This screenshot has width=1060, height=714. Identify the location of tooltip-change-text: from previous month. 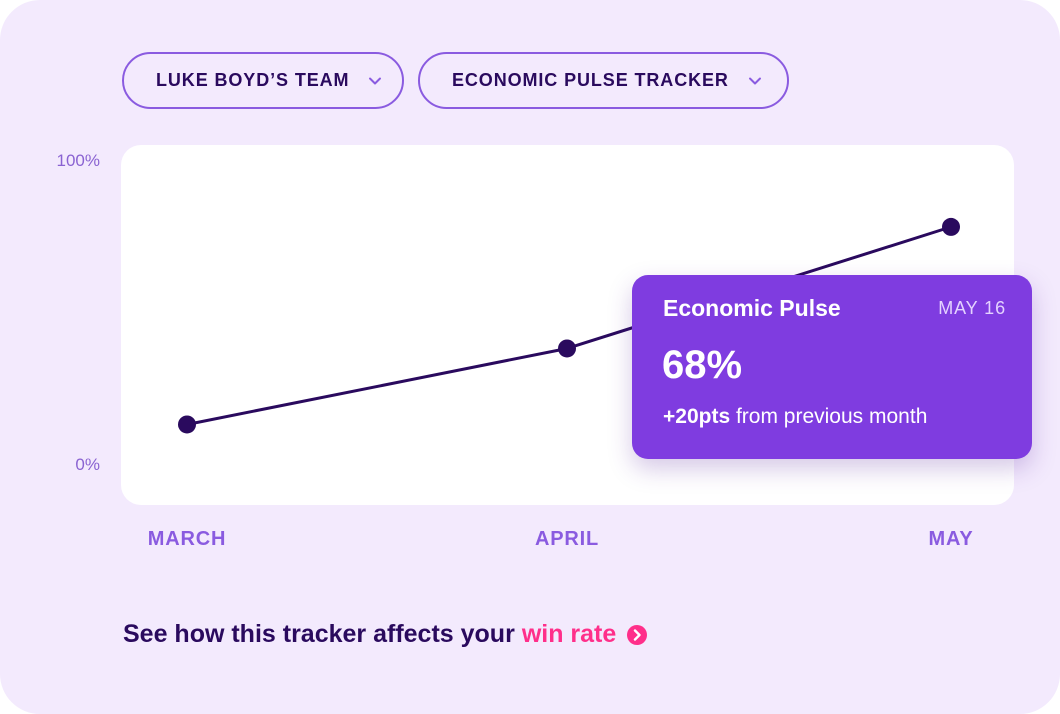
(829, 416).